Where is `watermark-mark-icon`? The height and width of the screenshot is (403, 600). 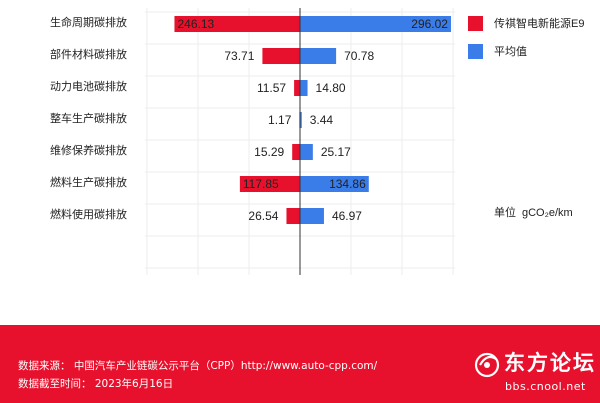
watermark-mark-icon is located at coordinates (487, 365).